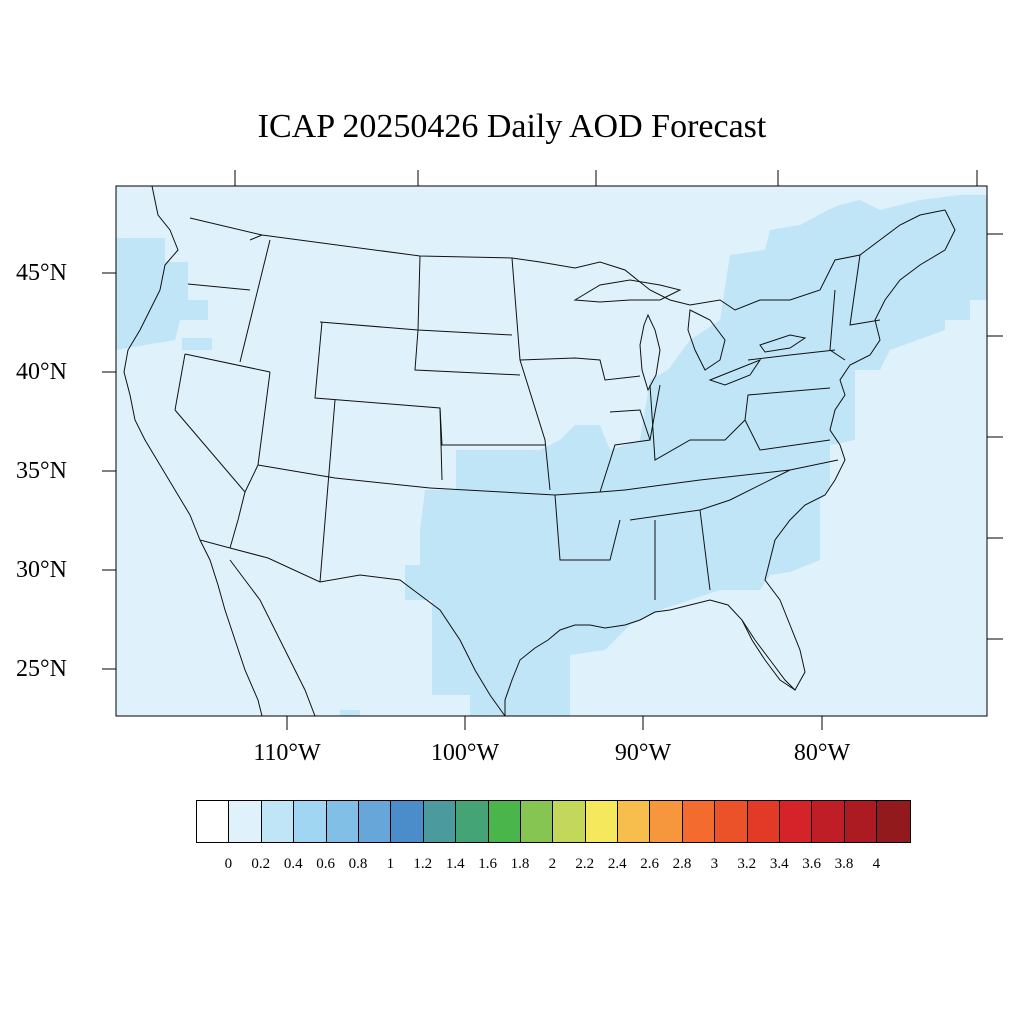 The width and height of the screenshot is (1024, 1024). What do you see at coordinates (779, 864) in the screenshot?
I see `colorbar-tick-label: 3.4` at bounding box center [779, 864].